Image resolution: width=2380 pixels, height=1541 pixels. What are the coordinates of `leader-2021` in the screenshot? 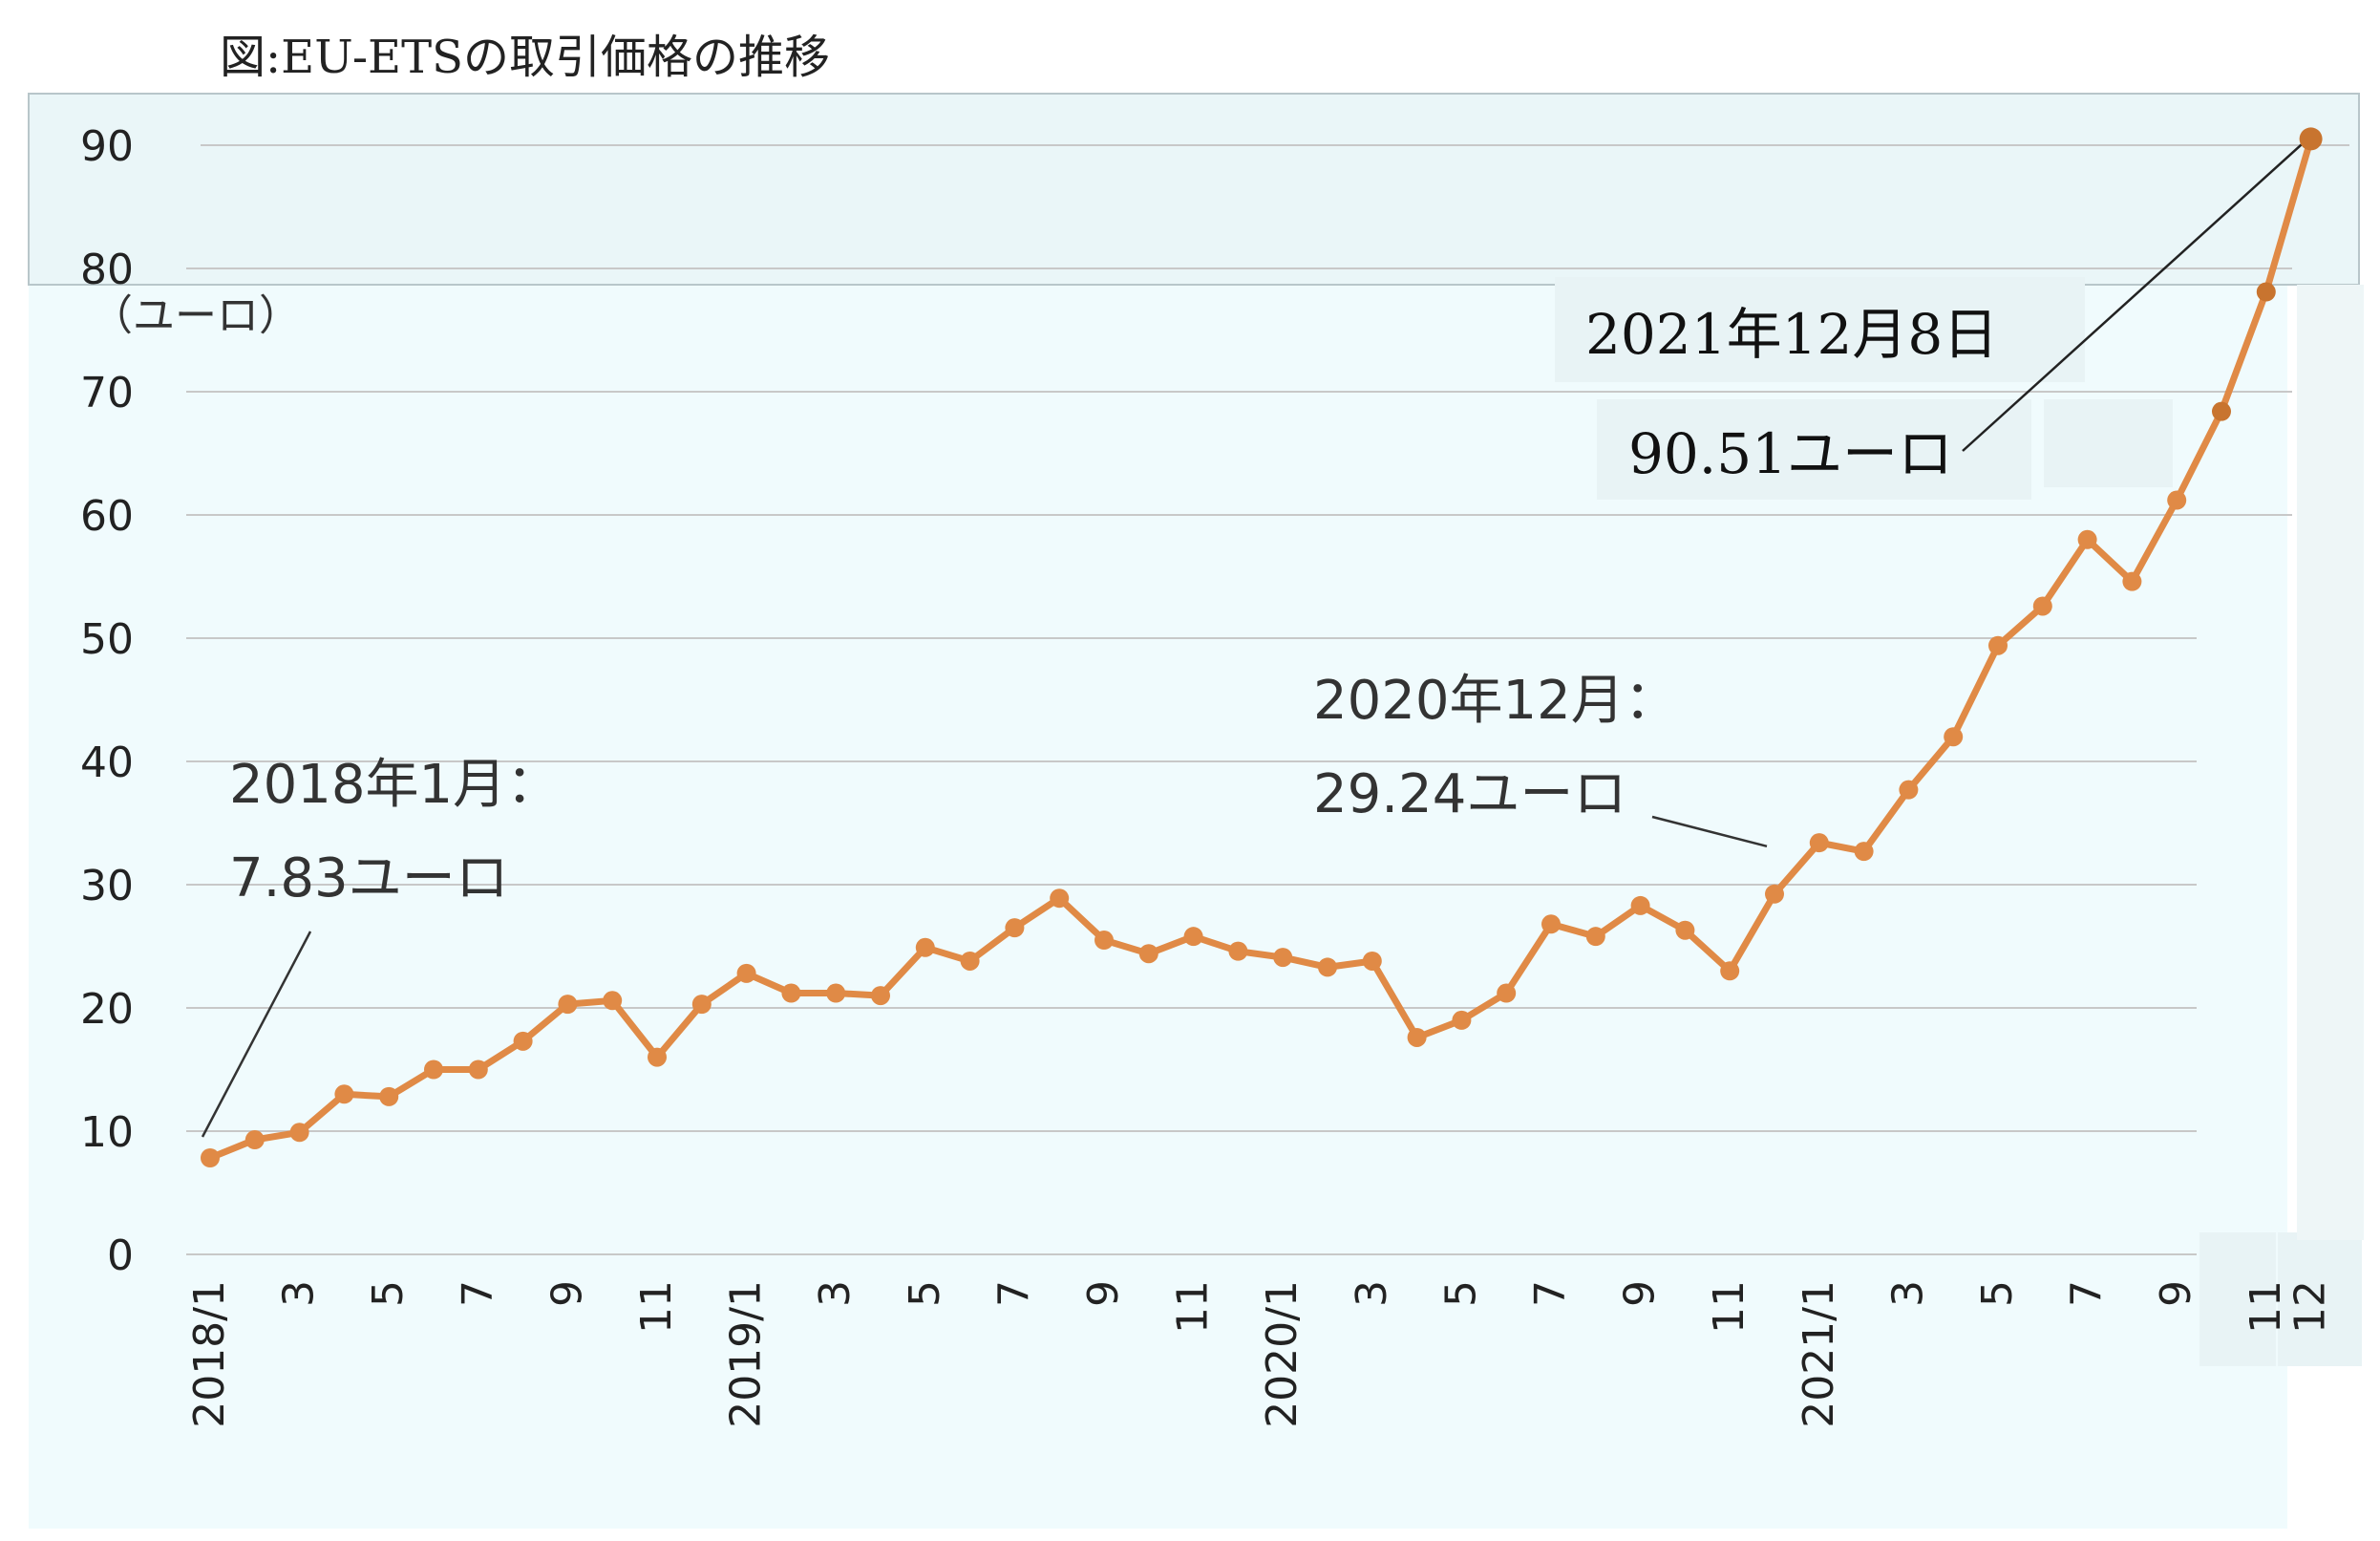 It's located at (2132, 297).